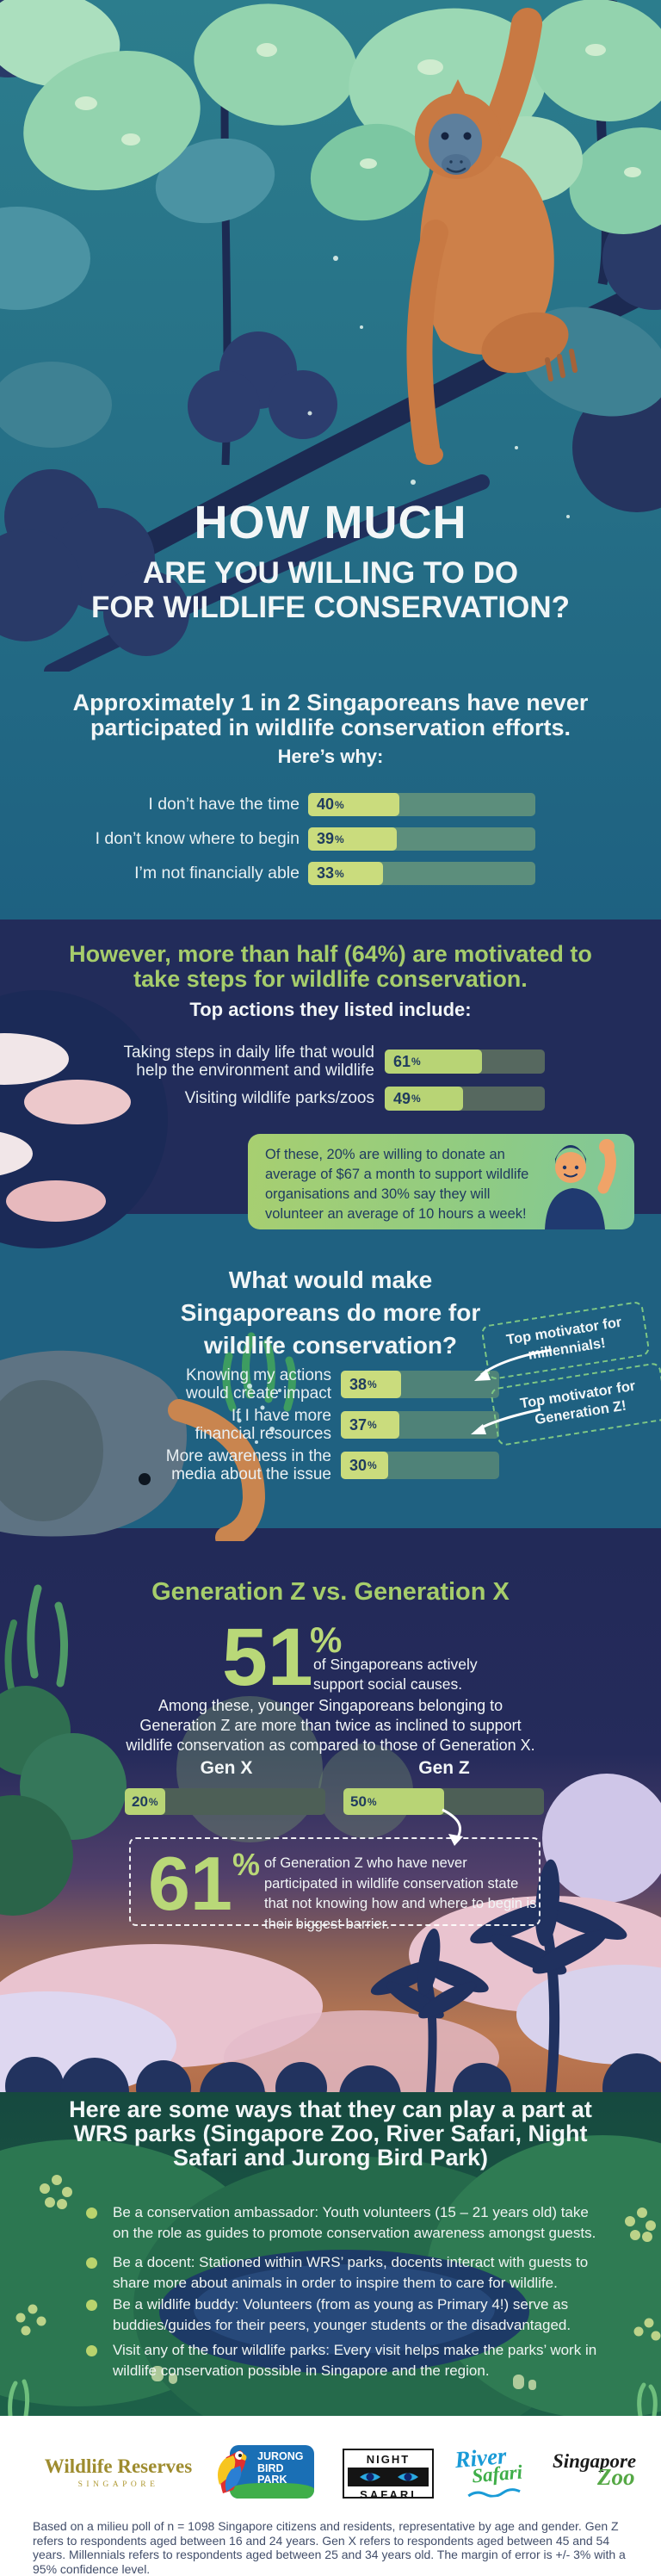 This screenshot has height=2576, width=661. I want to click on big-stat-61-unit: %, so click(247, 1865).